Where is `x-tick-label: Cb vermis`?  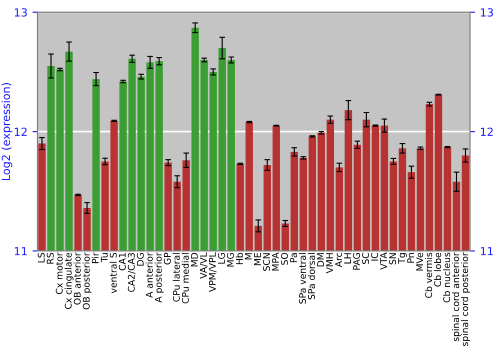
x-tick-label: Cb vermis is located at coordinates (428, 275).